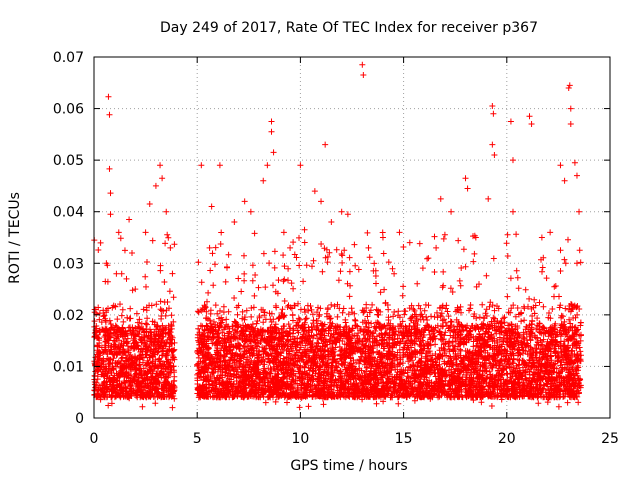 The height and width of the screenshot is (480, 640). Describe the element at coordinates (68, 238) in the screenshot. I see `y-tick-labels: 0 0.01 0.02 0.03 0.04 0.05 0.06 0.07` at that location.